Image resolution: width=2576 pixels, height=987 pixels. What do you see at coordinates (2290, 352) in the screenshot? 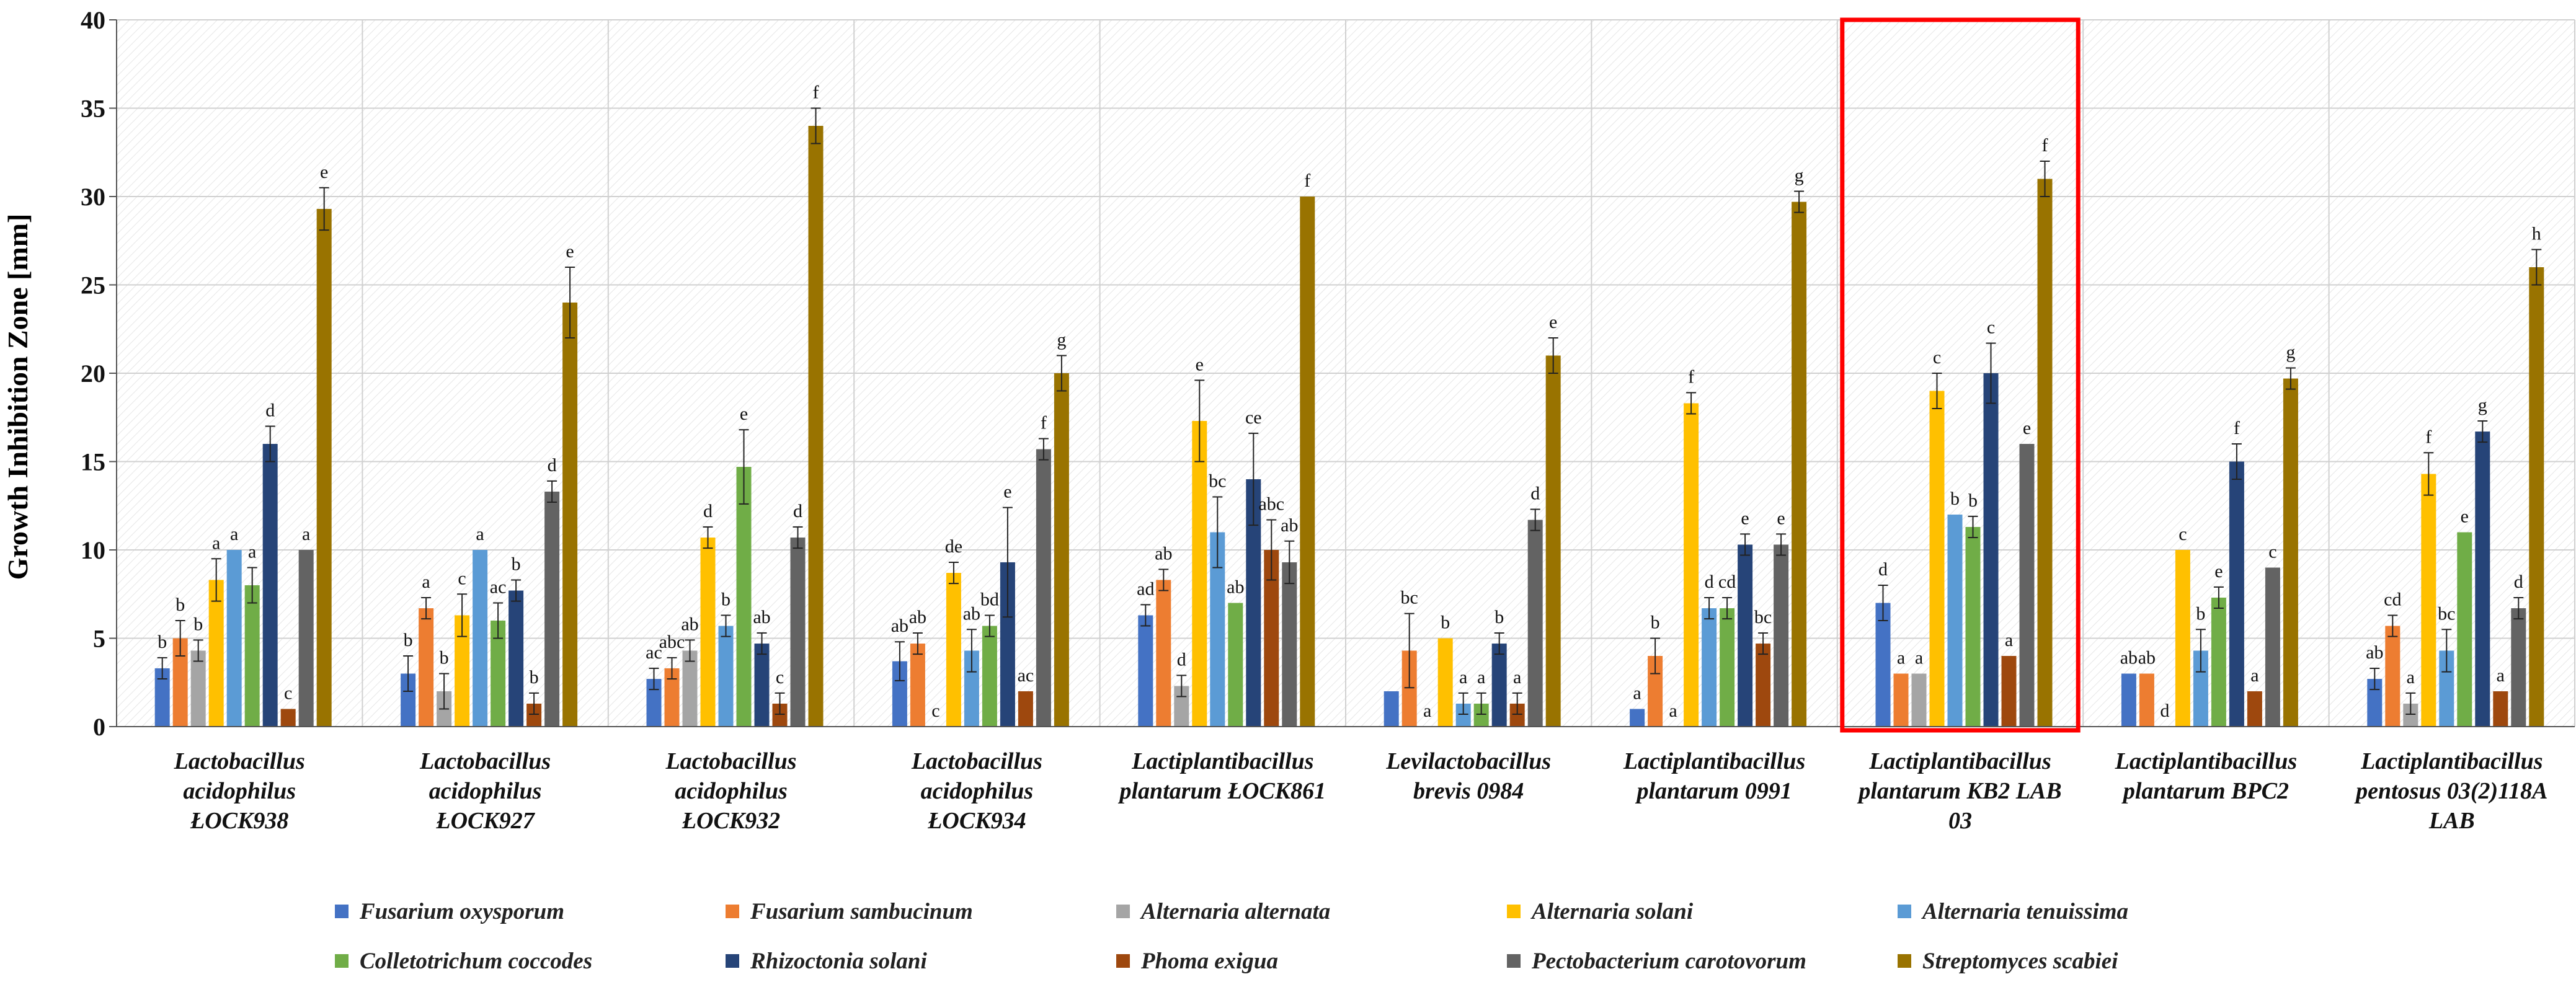
I see `data-label: g` at bounding box center [2290, 352].